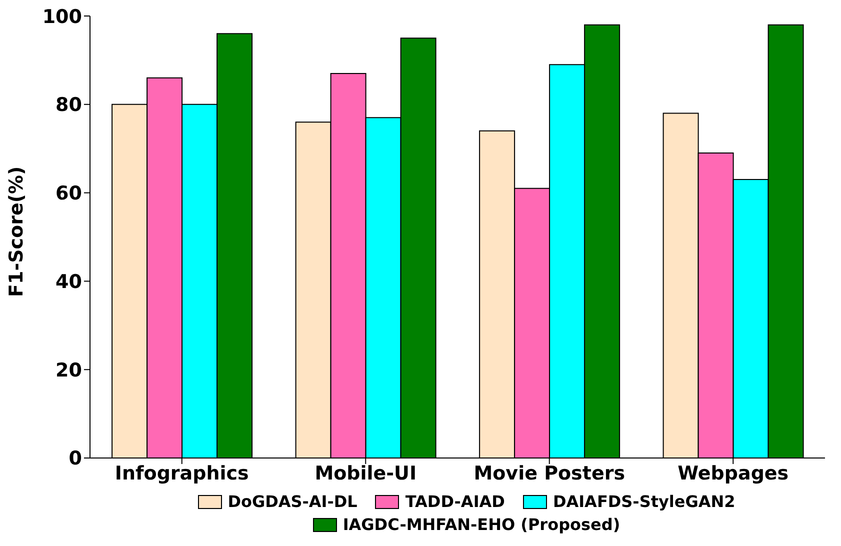  What do you see at coordinates (455, 501) in the screenshot?
I see `legend-label: TADD-AIAD` at bounding box center [455, 501].